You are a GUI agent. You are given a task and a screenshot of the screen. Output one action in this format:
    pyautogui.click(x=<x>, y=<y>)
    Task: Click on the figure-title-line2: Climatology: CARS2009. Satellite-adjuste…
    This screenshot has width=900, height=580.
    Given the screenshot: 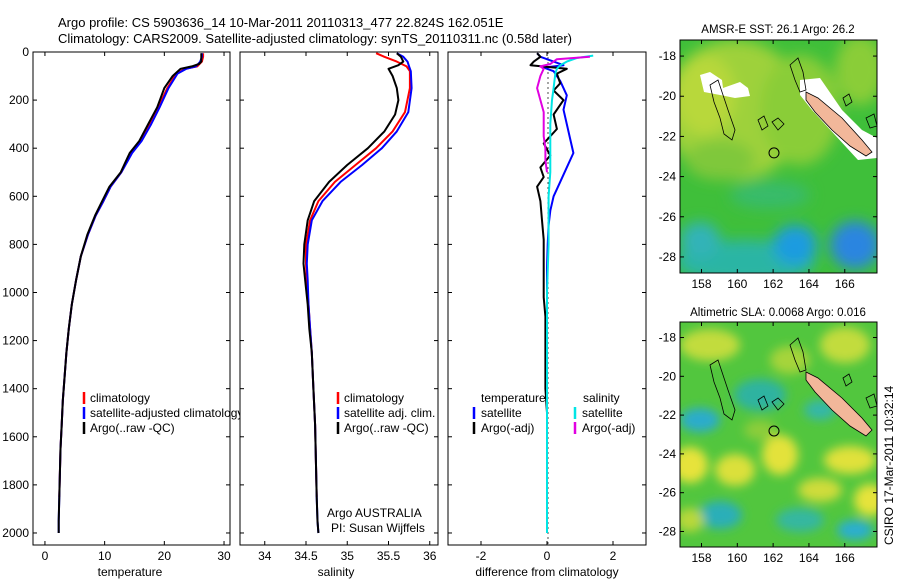 What is the action you would take?
    pyautogui.click(x=315, y=38)
    